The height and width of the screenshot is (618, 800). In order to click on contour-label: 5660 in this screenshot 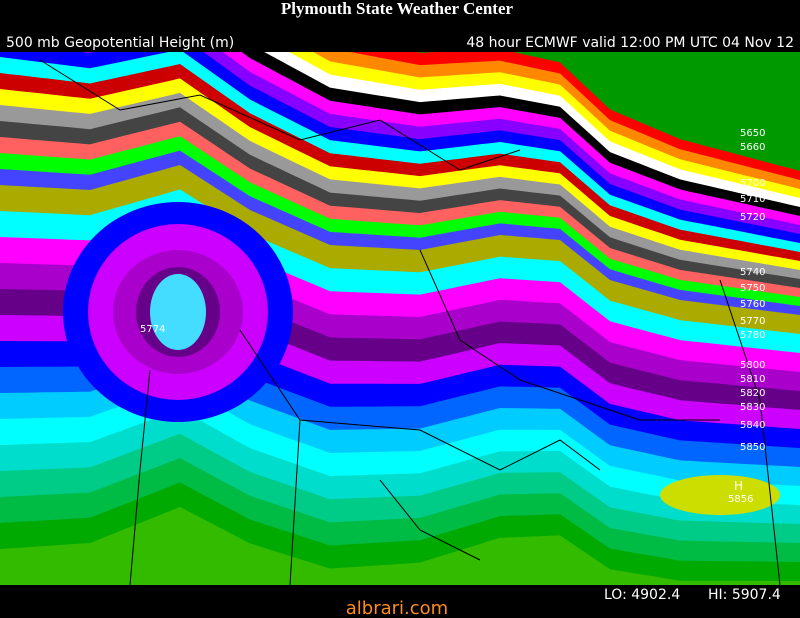, I will do `click(752, 147)`.